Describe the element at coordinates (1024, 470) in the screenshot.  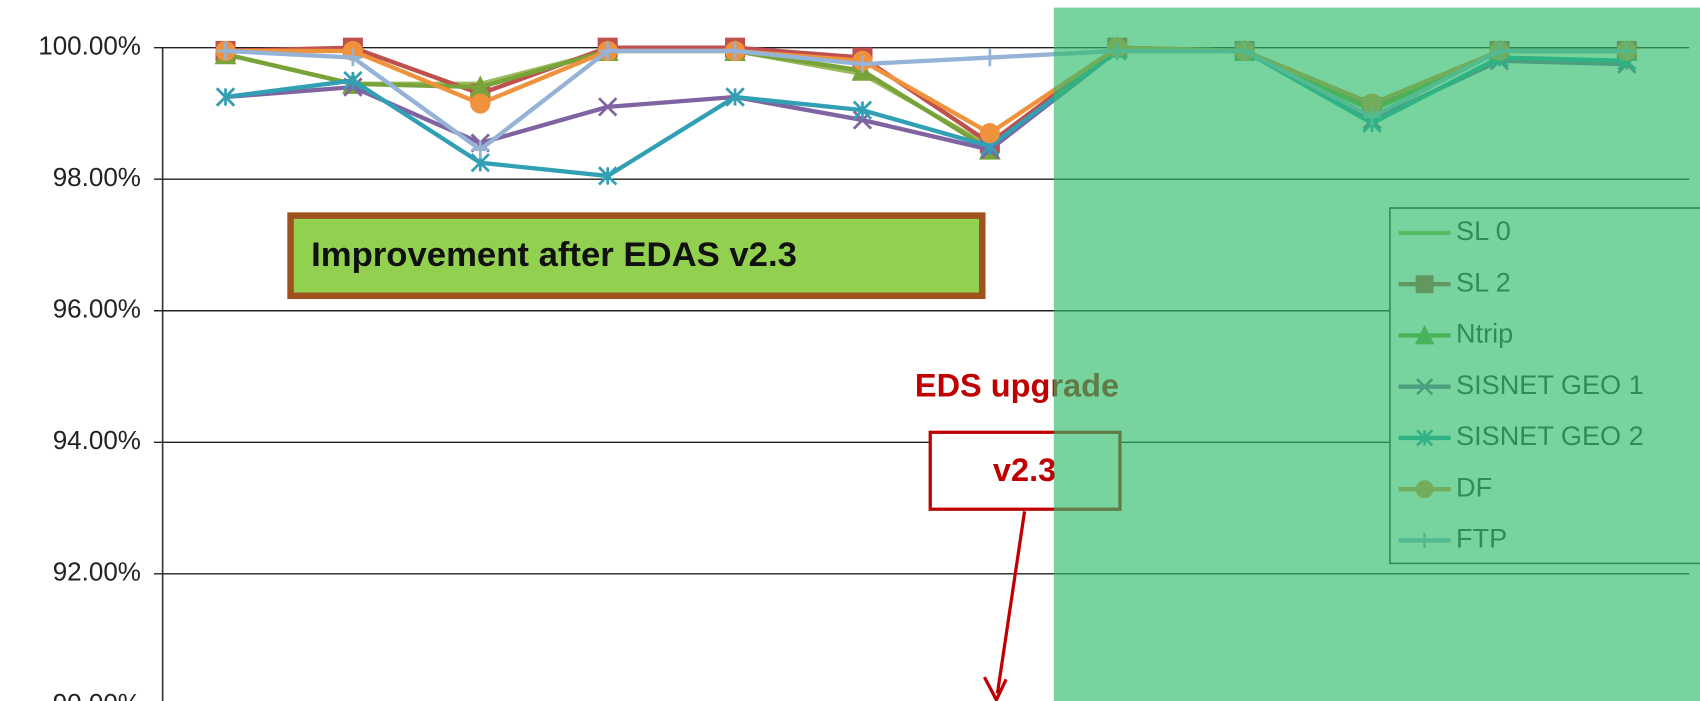
I see `annotation: v2.3` at that location.